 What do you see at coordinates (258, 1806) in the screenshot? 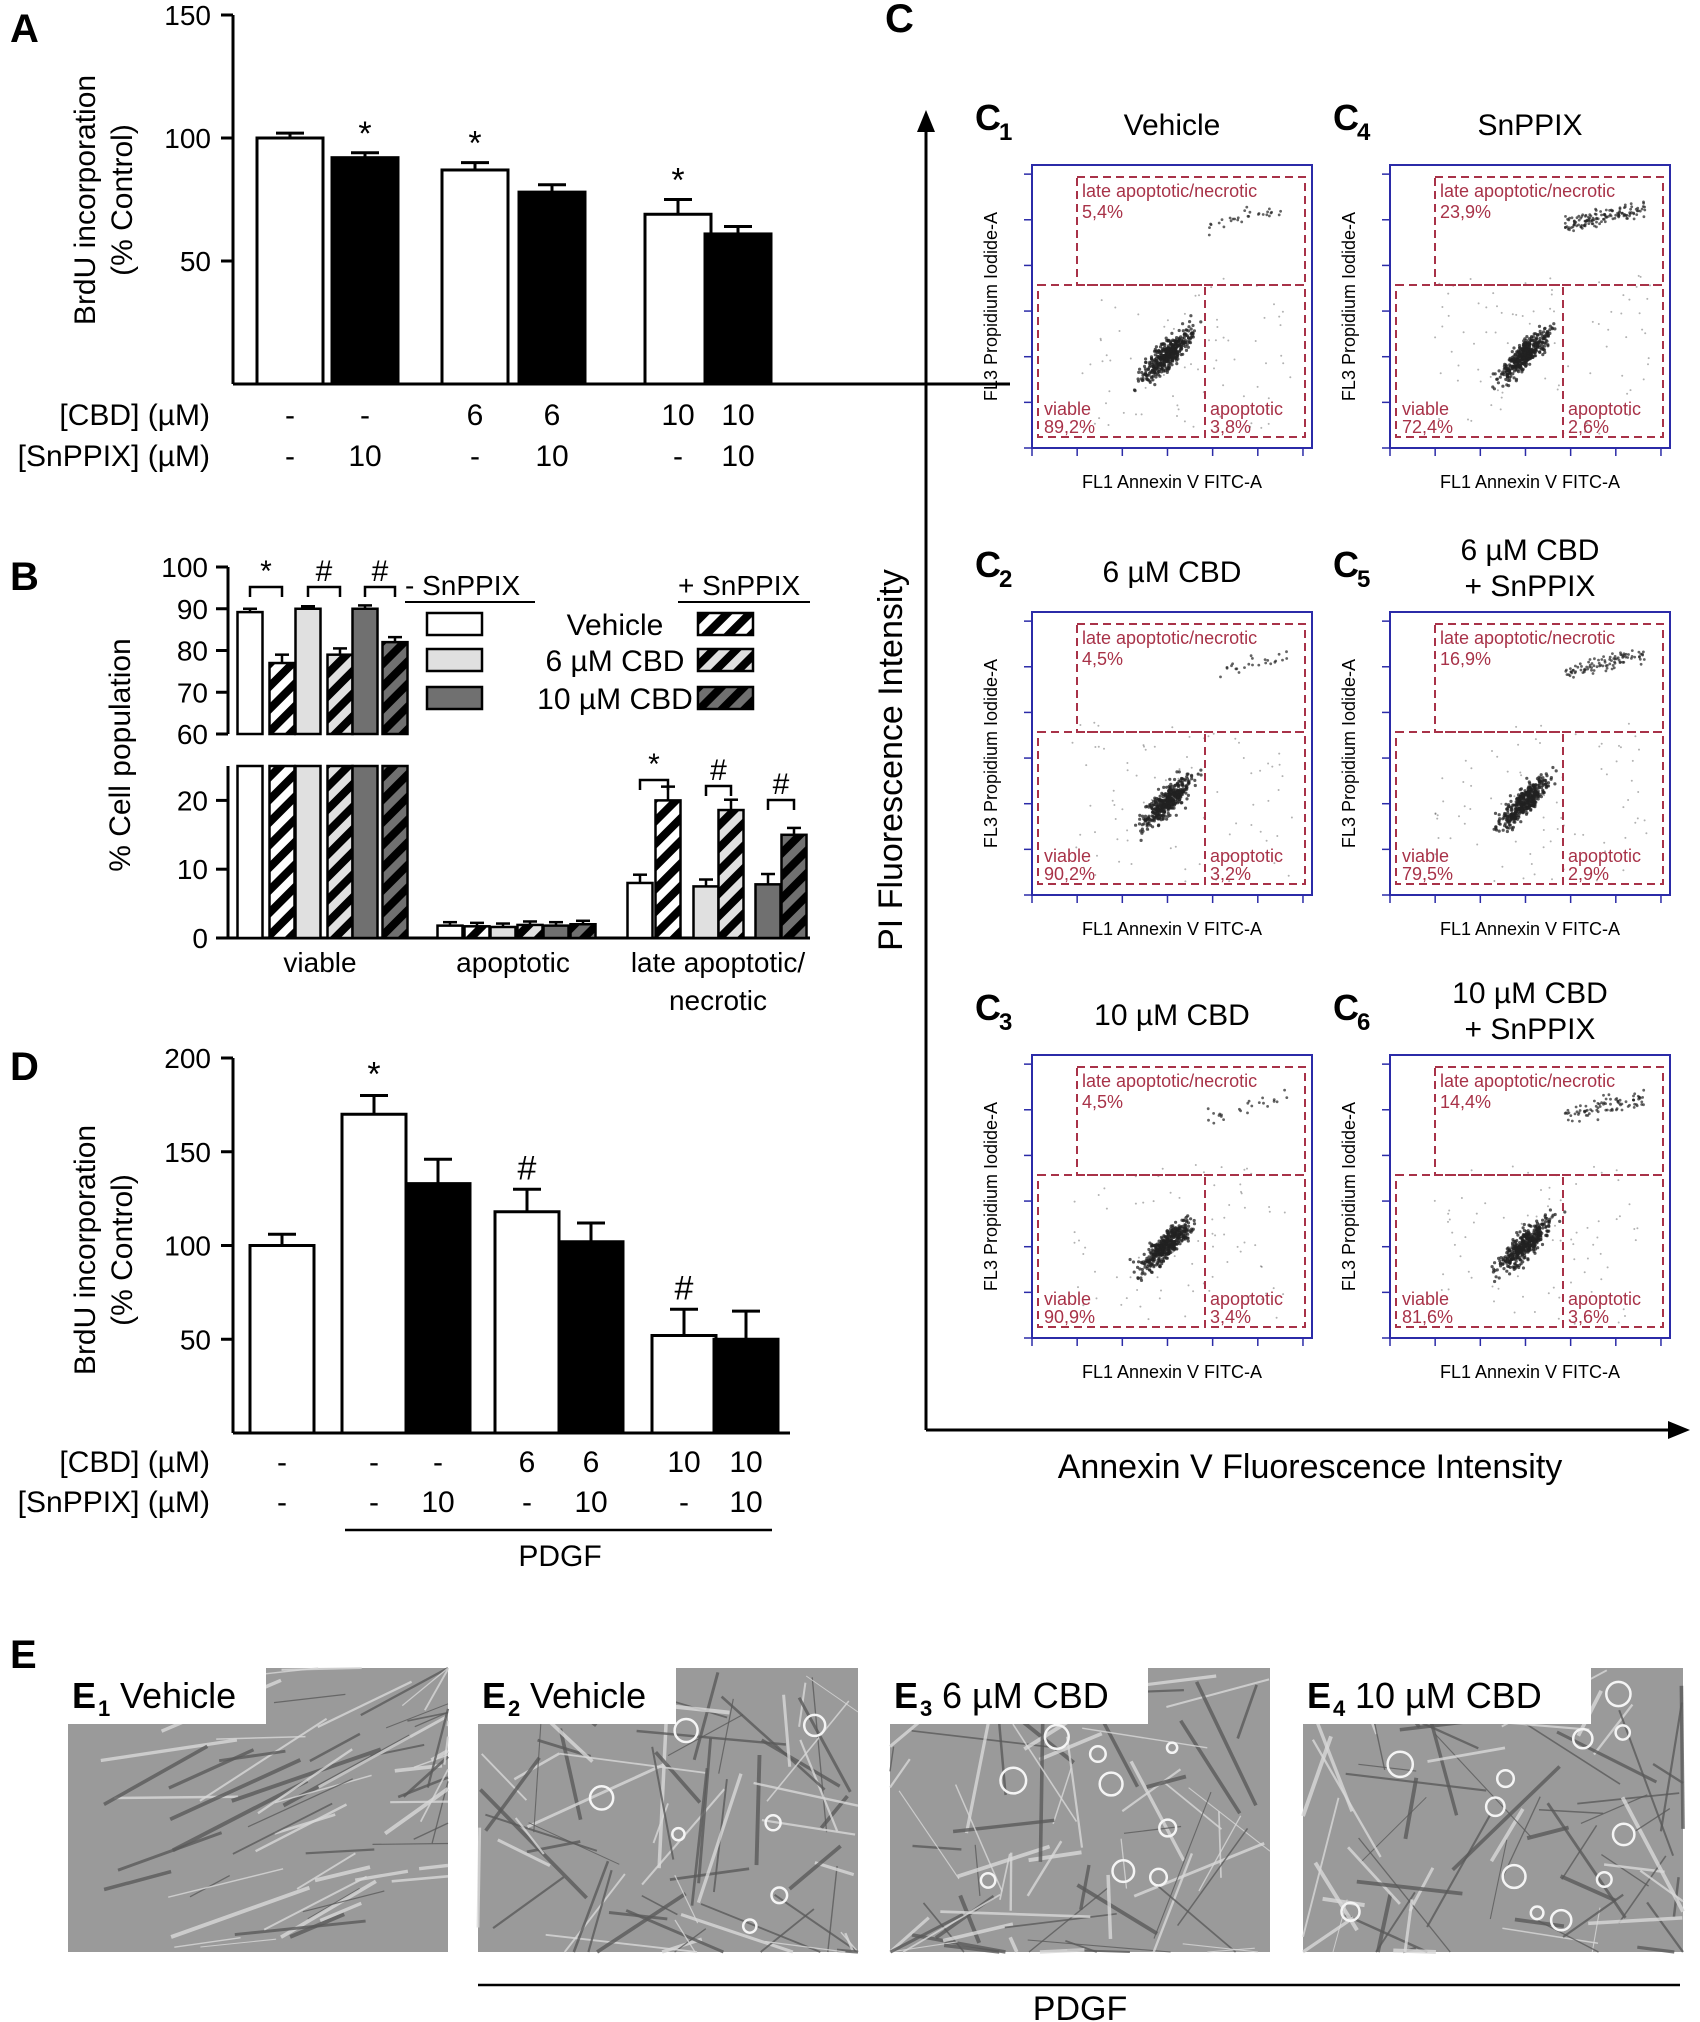
I see `micrograph: E 1 Vehicle` at bounding box center [258, 1806].